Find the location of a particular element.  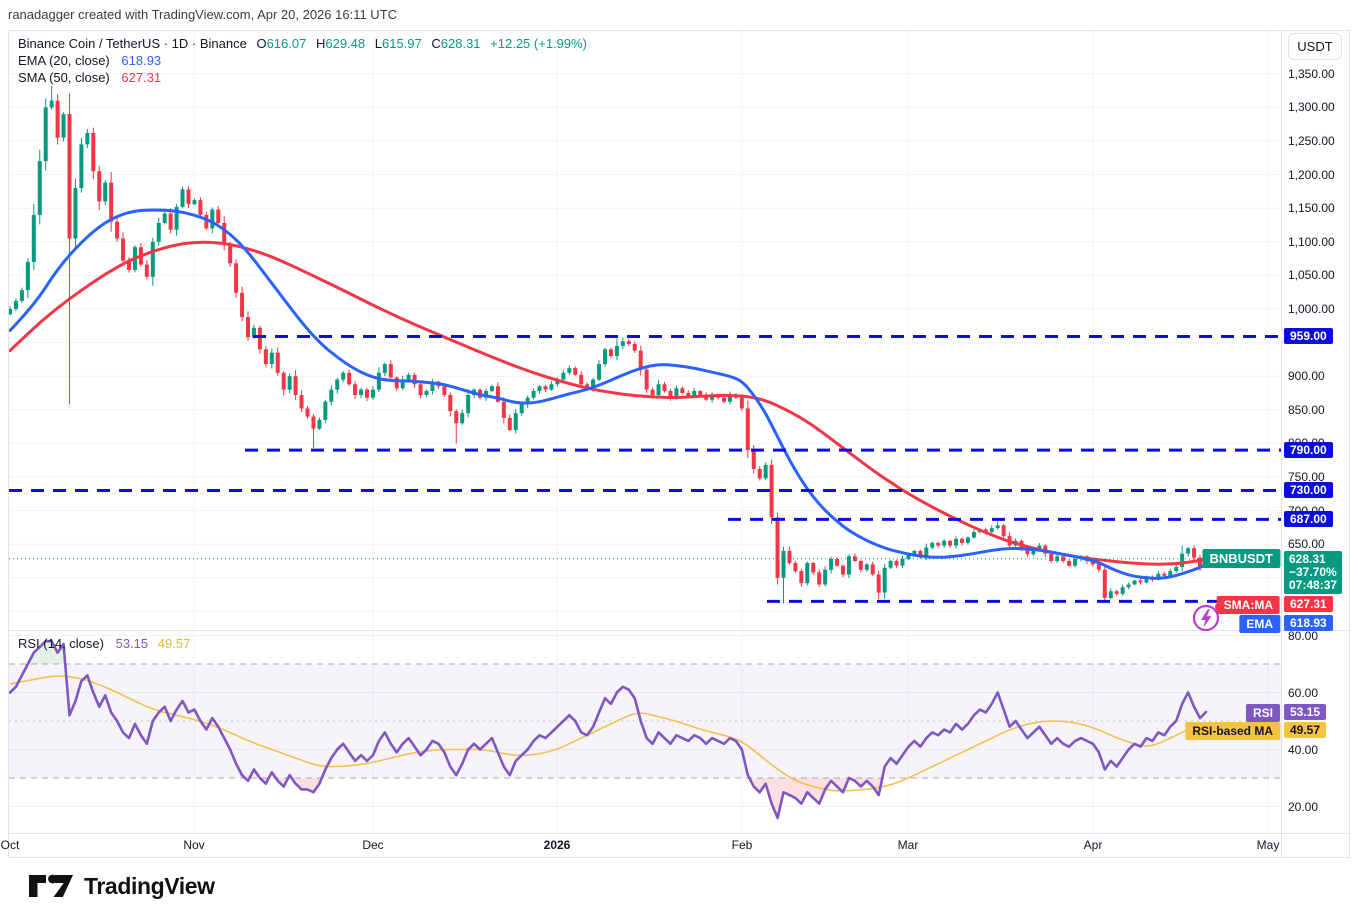

price-axis-label: 1,050.00 is located at coordinates (1311, 275).